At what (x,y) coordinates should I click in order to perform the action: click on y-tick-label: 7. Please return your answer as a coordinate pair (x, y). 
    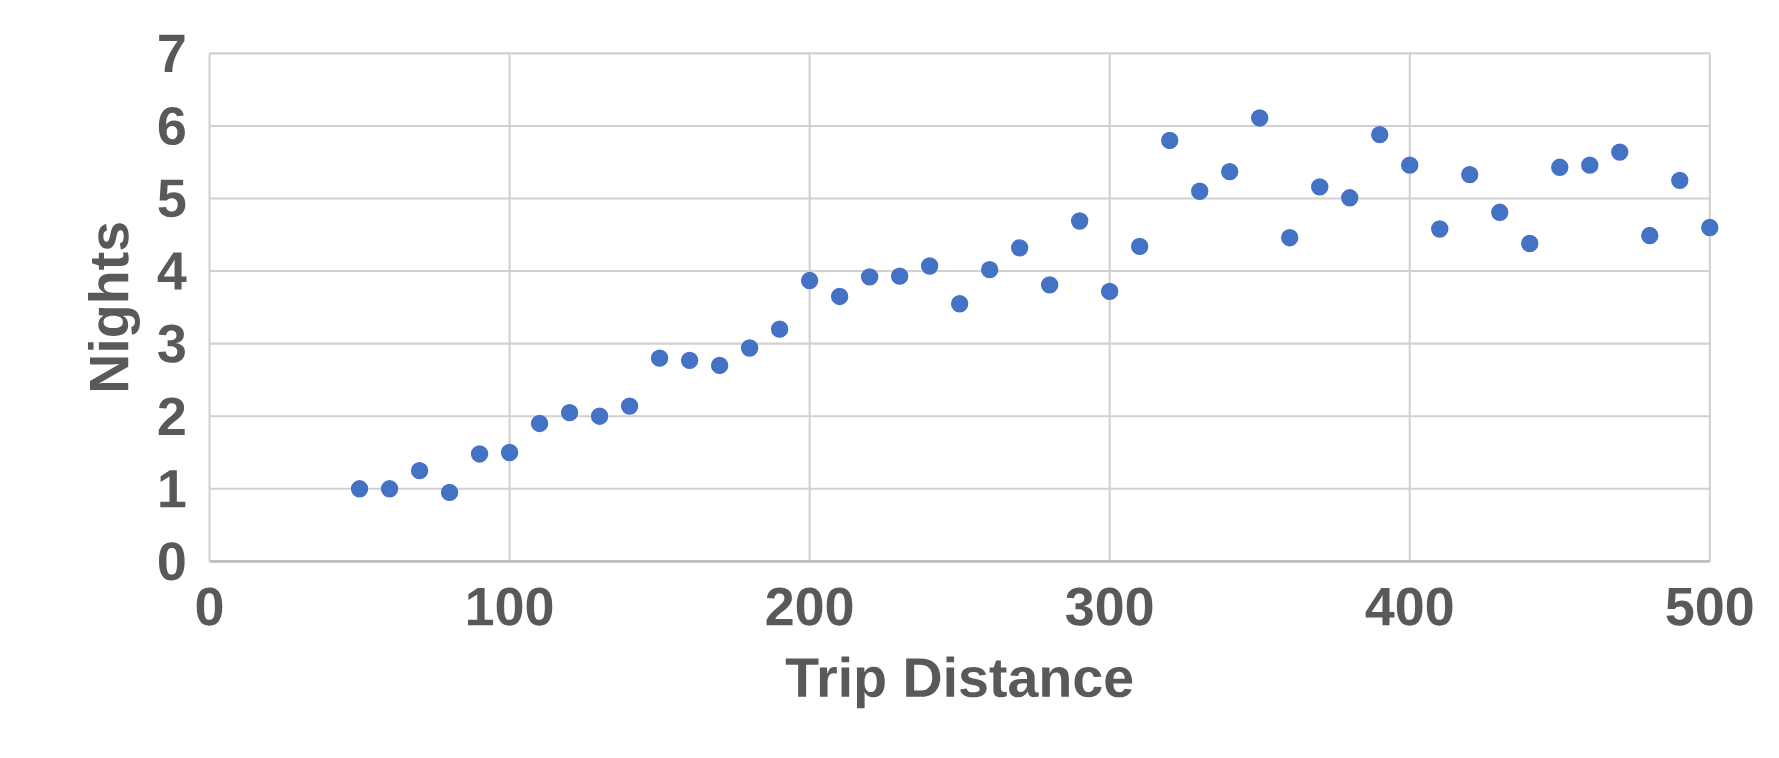
    Looking at the image, I should click on (172, 53).